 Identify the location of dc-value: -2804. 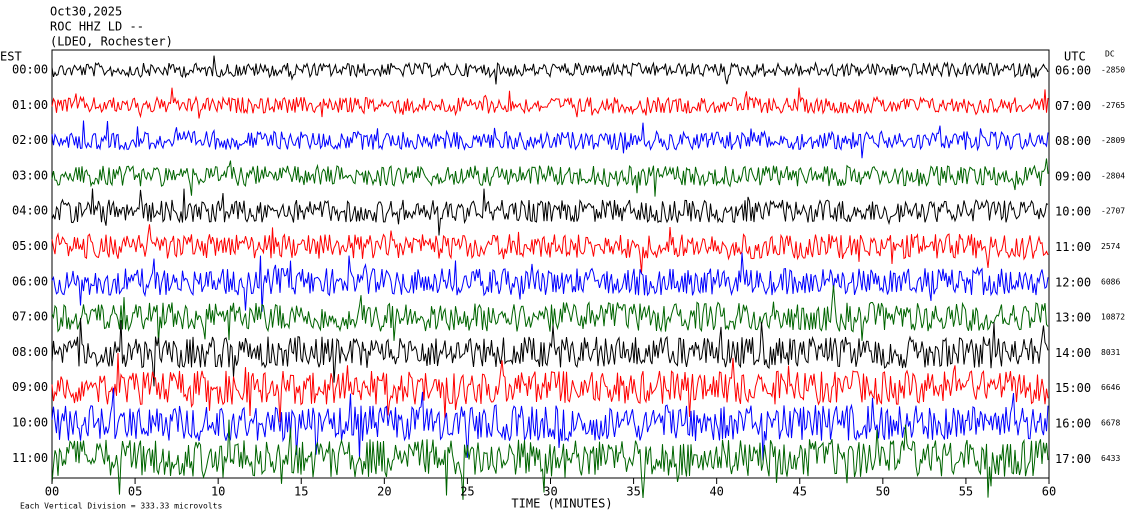
(1113, 175).